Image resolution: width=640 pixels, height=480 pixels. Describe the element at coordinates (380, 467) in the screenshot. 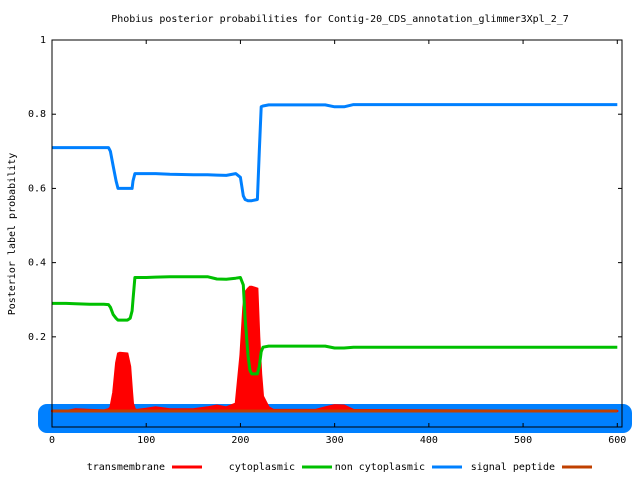

I see `legend-label: non cytoplasmic` at that location.